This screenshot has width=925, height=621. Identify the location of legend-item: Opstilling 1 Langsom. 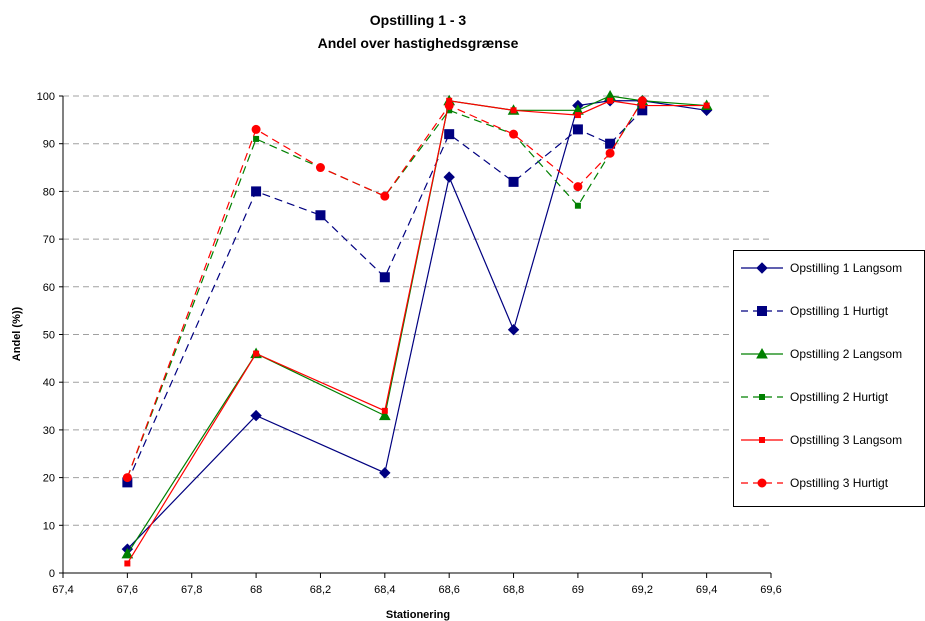
(821, 268).